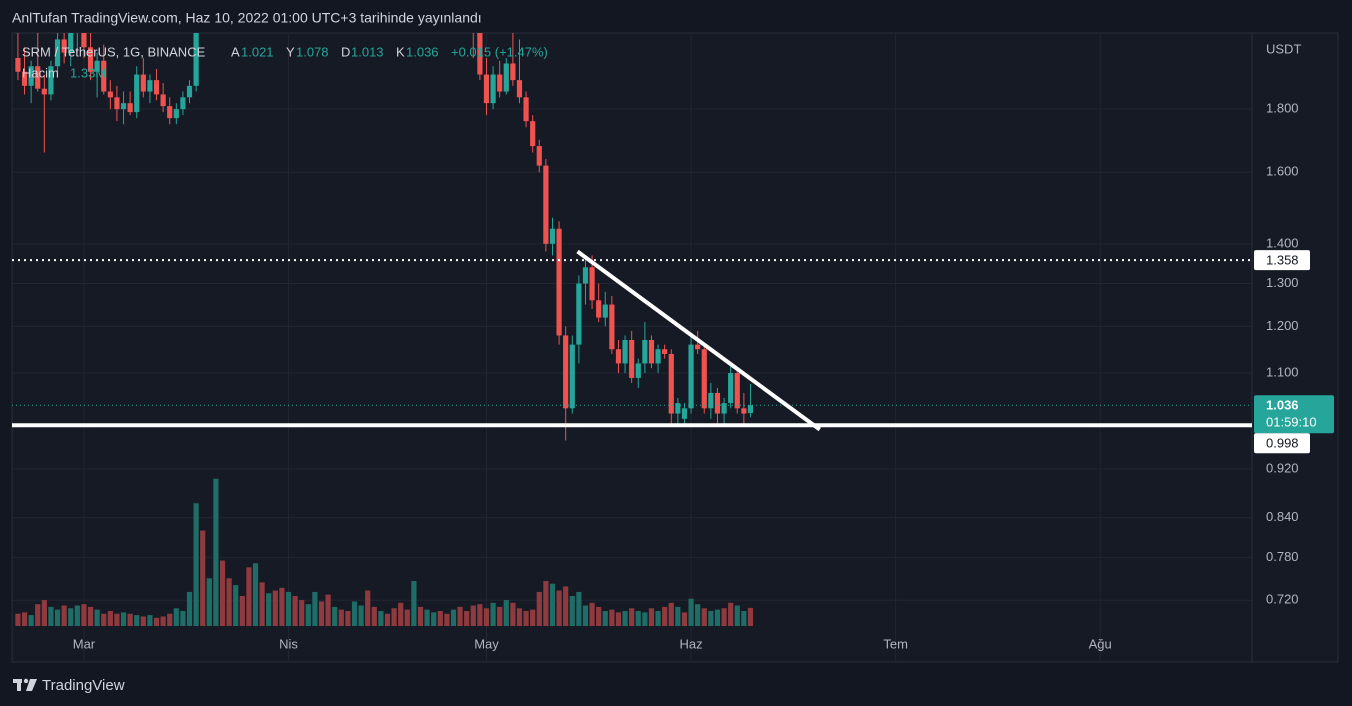  Describe the element at coordinates (1282, 516) in the screenshot. I see `y-tick-label: 0.840` at that location.